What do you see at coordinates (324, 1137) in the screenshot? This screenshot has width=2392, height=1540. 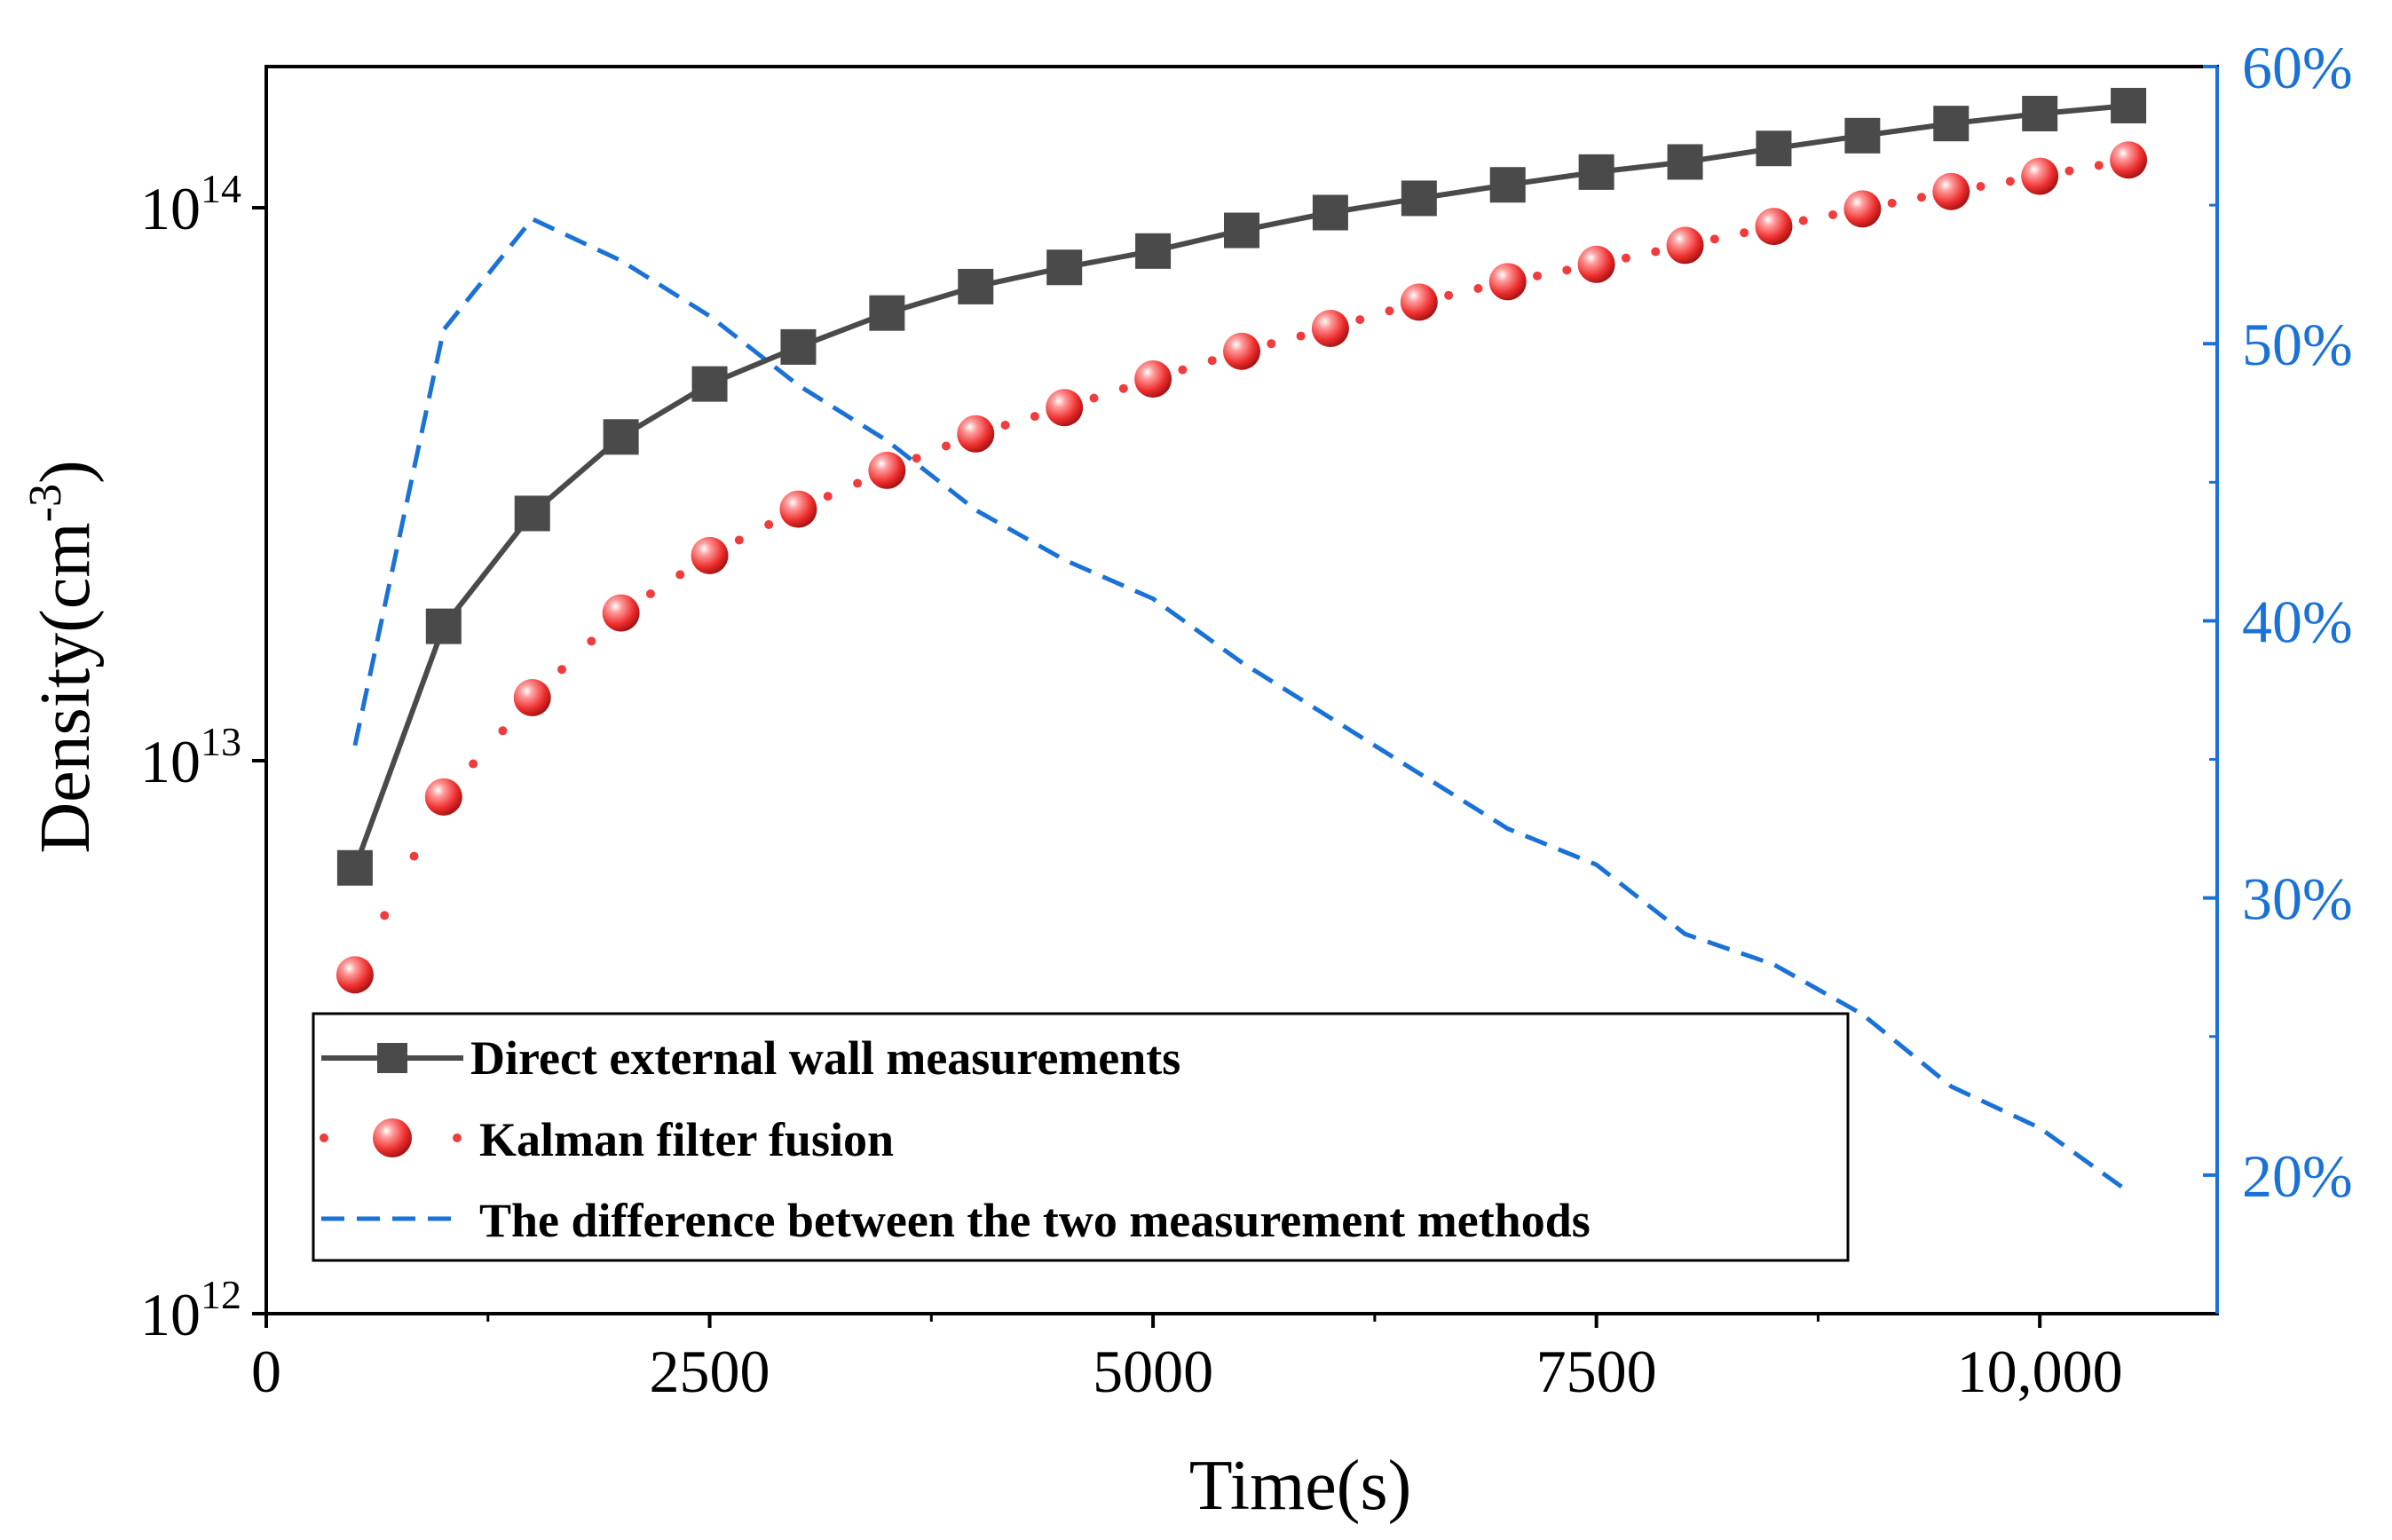 I see `legend-dot-left` at bounding box center [324, 1137].